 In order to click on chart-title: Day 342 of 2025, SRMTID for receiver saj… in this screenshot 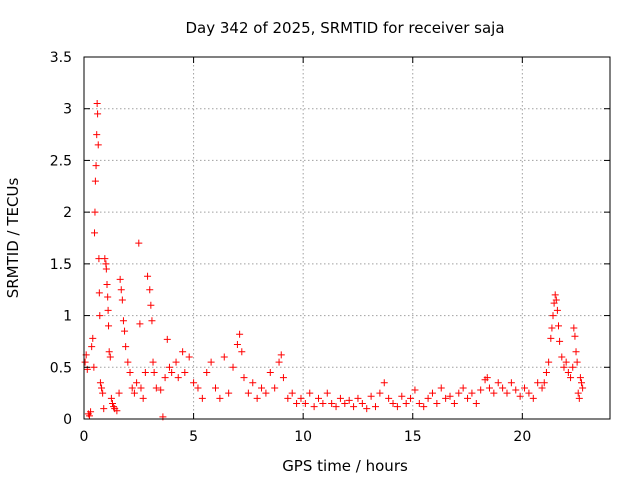, I will do `click(344, 28)`.